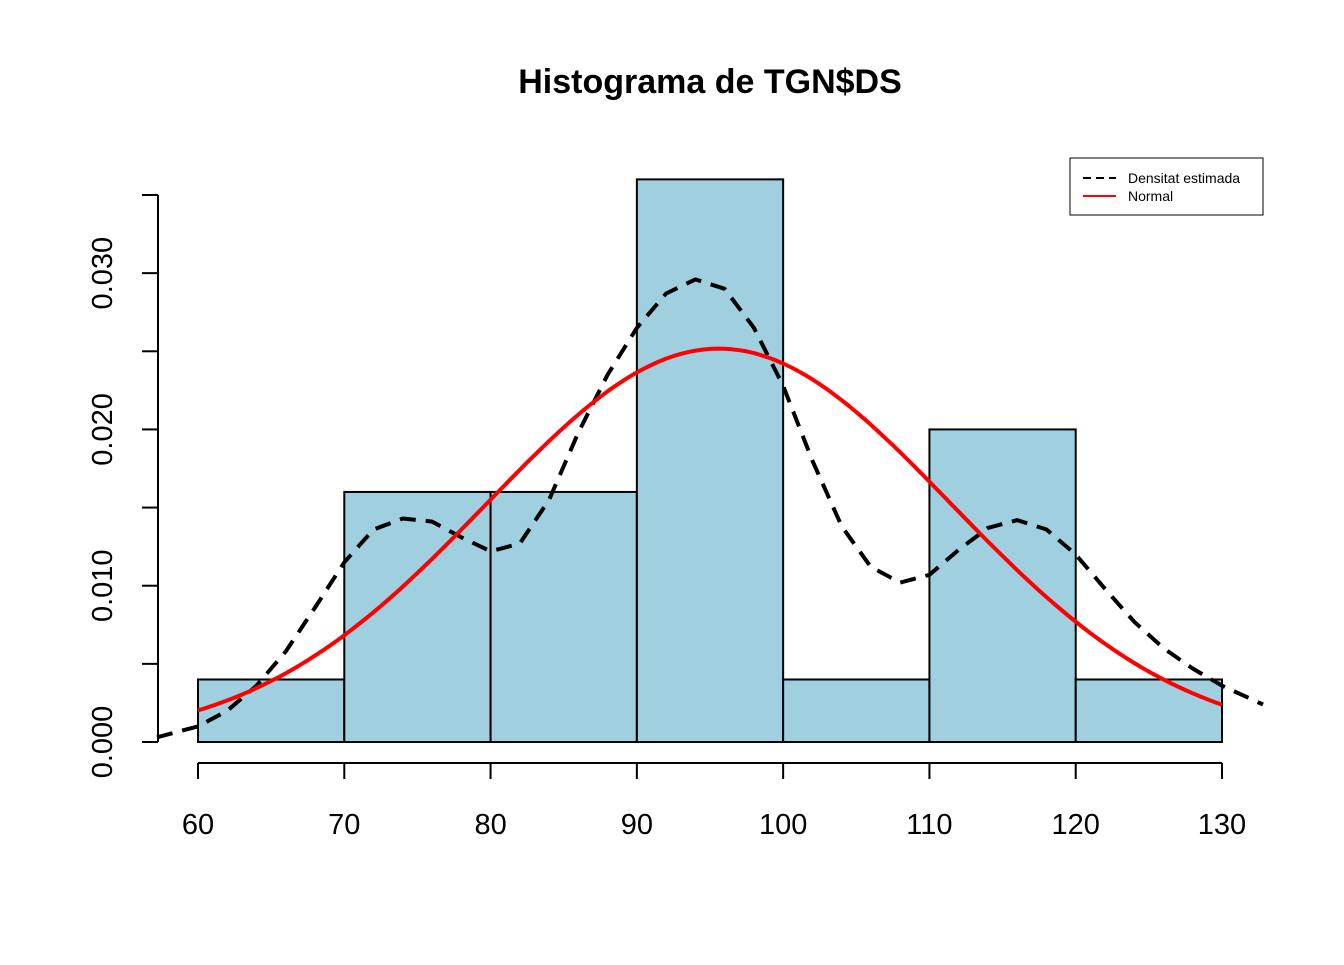 The image size is (1344, 965). Describe the element at coordinates (1222, 825) in the screenshot. I see `x-tick-label-7: 130` at that location.